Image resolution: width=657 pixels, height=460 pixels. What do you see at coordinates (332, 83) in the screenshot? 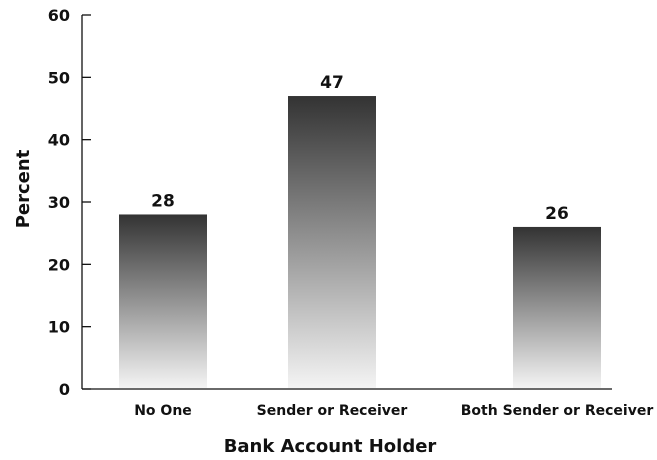
I see `data-label: 47` at bounding box center [332, 83].